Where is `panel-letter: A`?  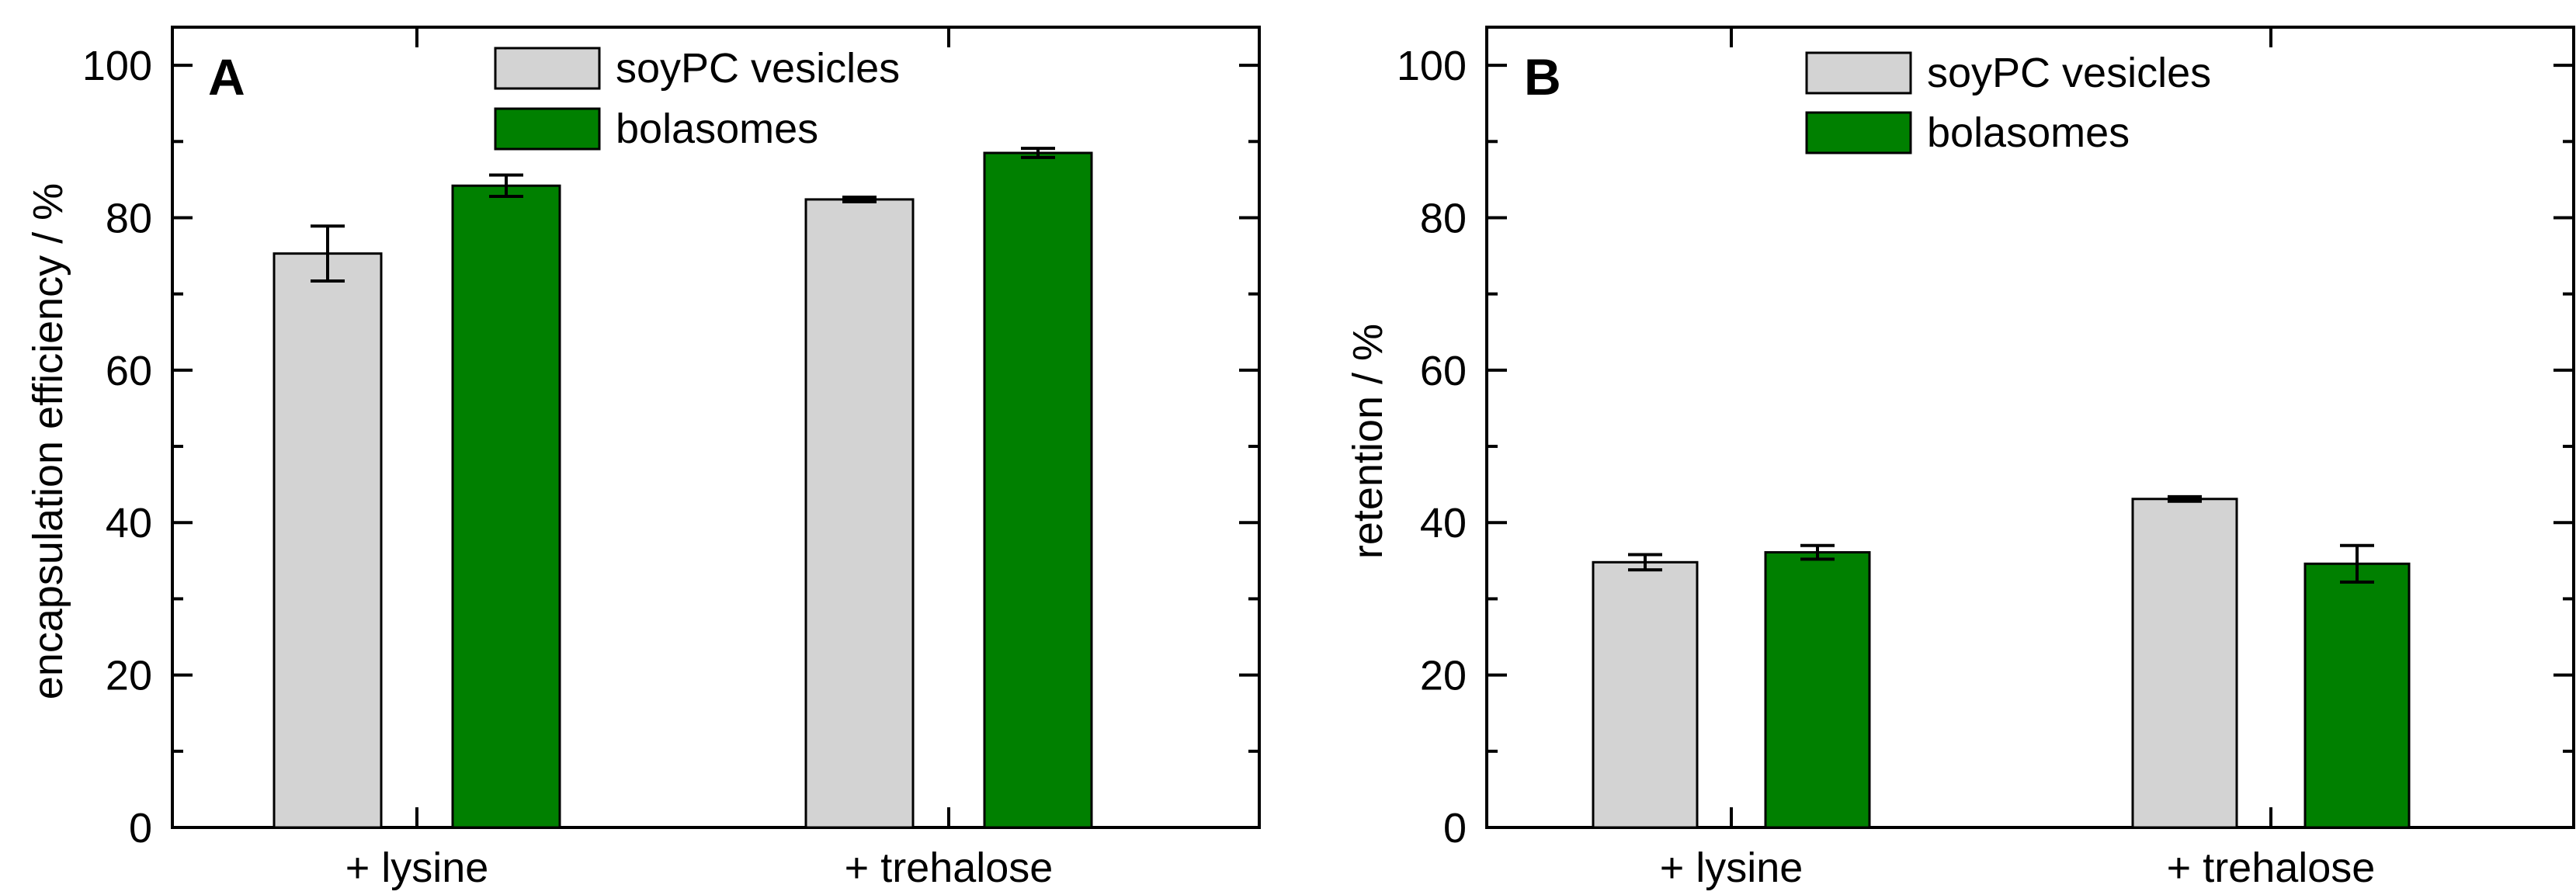 panel-letter: A is located at coordinates (227, 77).